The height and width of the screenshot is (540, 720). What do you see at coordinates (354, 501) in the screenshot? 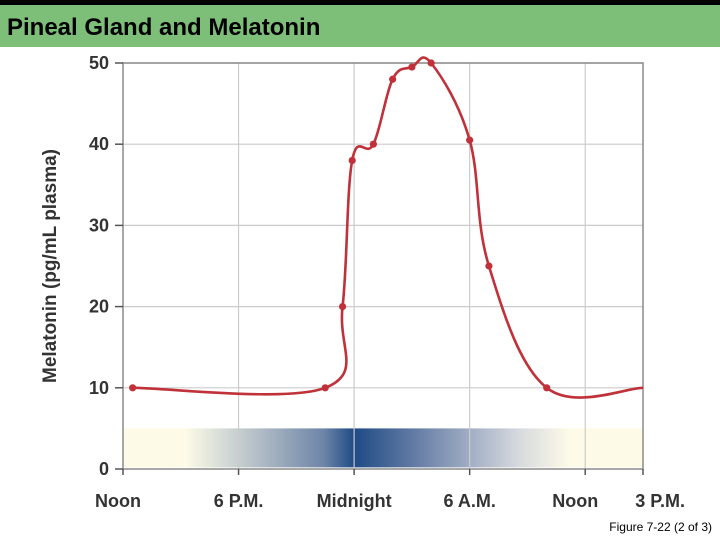
I see `x-tick-label-2: Midnight` at bounding box center [354, 501].